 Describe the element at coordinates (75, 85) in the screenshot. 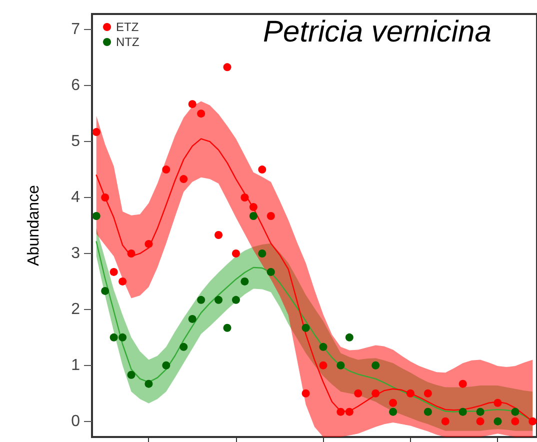

I see `y-tick-label: 6` at that location.